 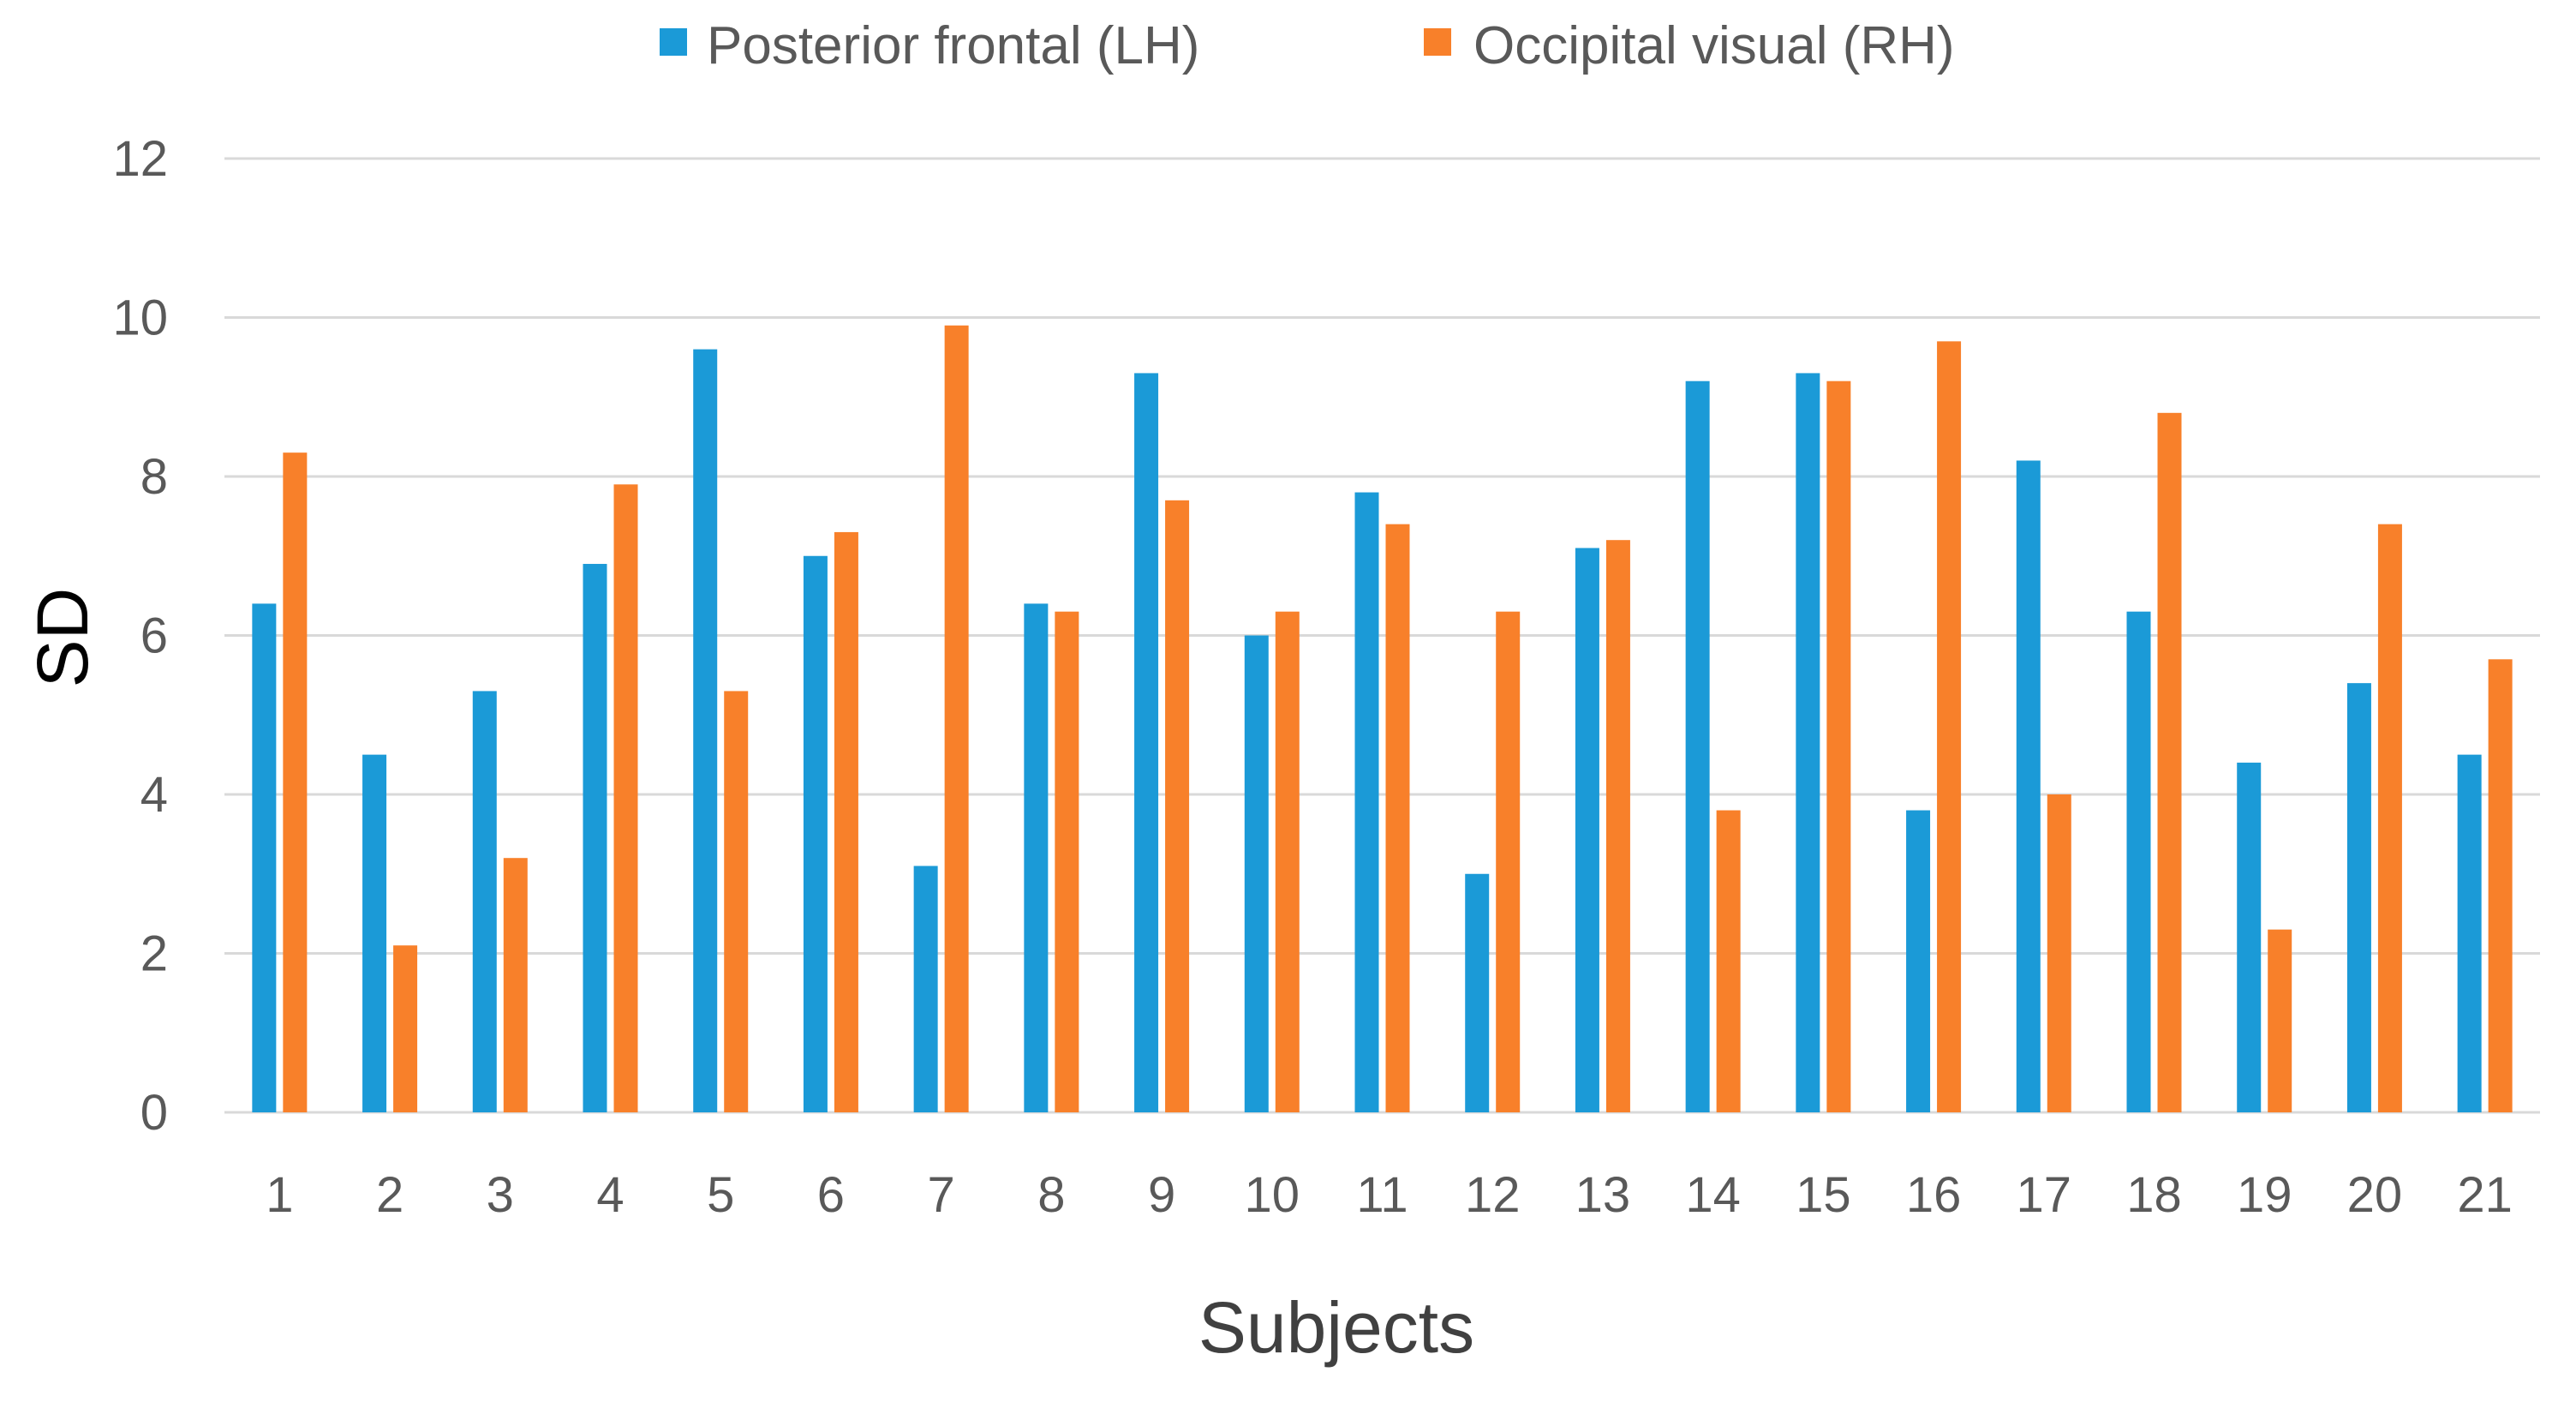 What do you see at coordinates (390, 1195) in the screenshot?
I see `x-tick-label: 2` at bounding box center [390, 1195].